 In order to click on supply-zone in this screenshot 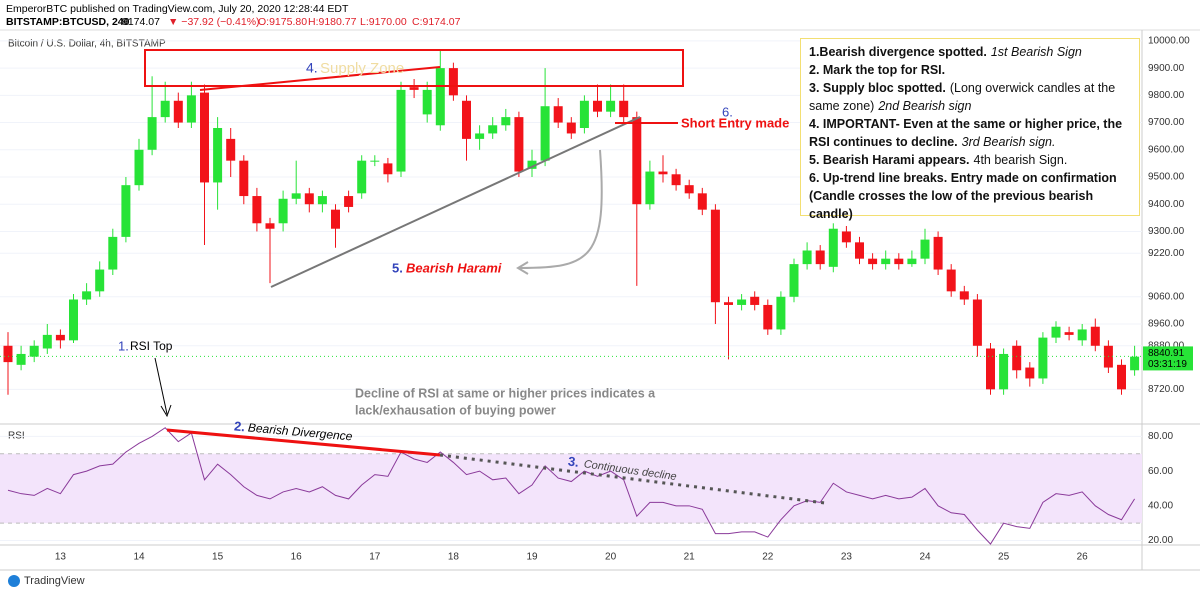, I will do `click(414, 68)`.